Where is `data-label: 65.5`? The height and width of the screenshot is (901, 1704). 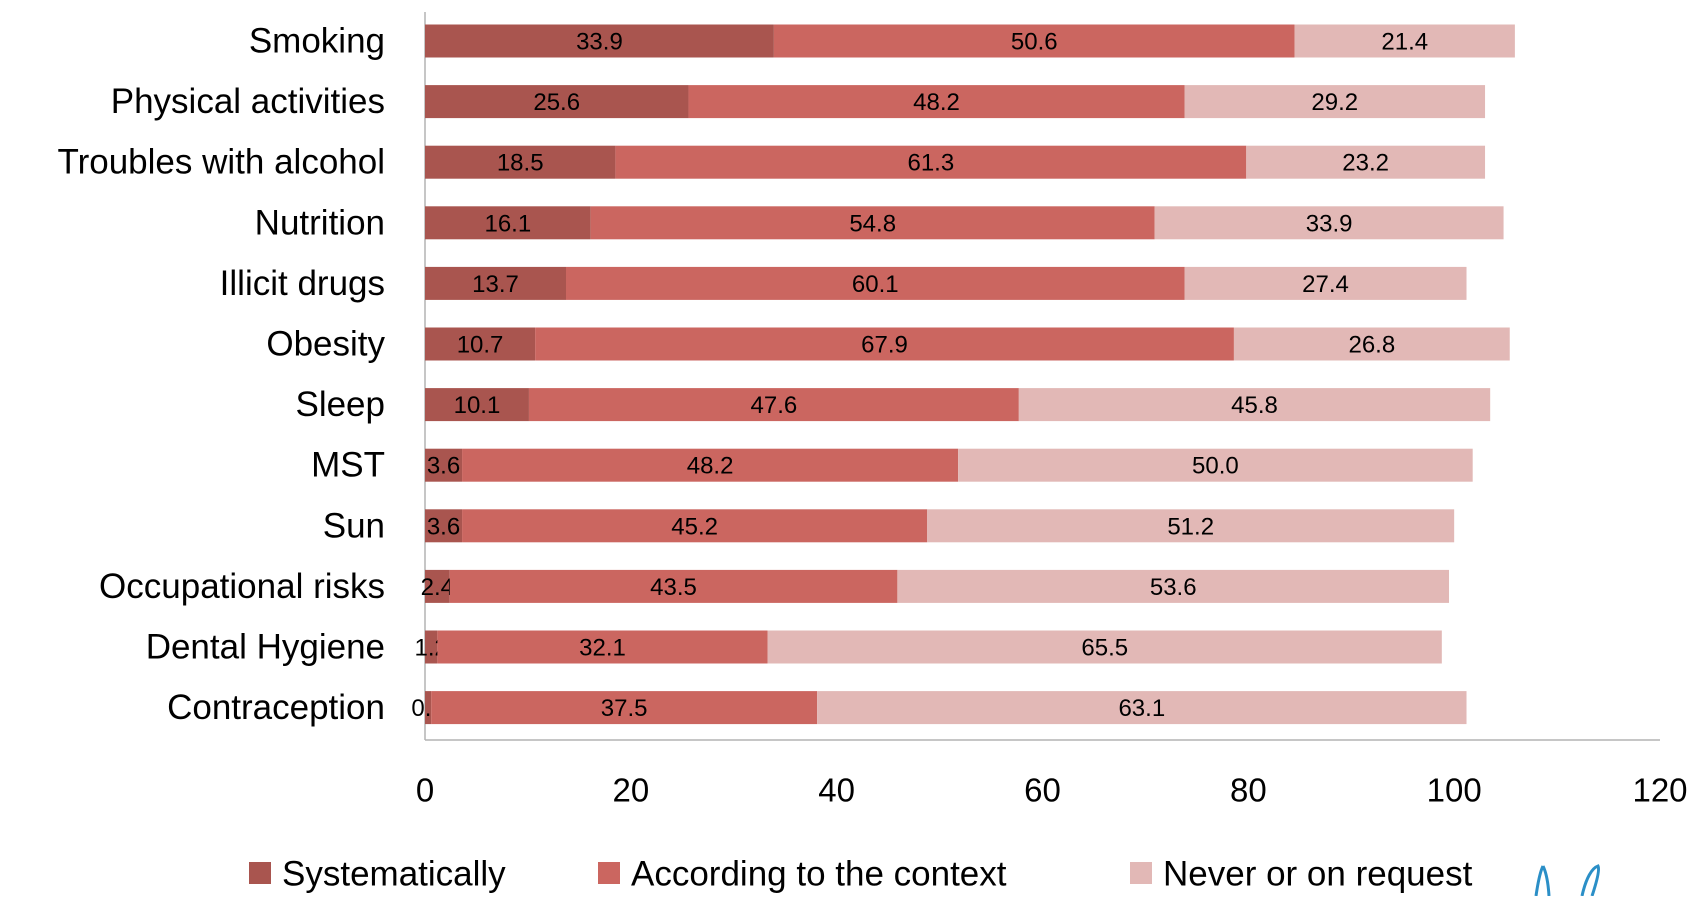
data-label: 65.5 is located at coordinates (1104, 648).